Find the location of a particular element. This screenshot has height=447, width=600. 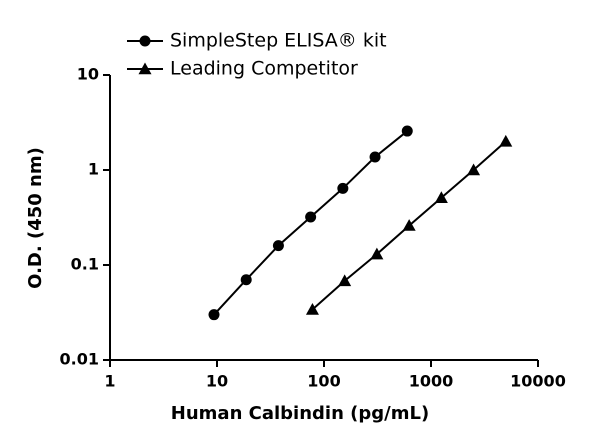

y-tick-label: 1 is located at coordinates (93, 169).